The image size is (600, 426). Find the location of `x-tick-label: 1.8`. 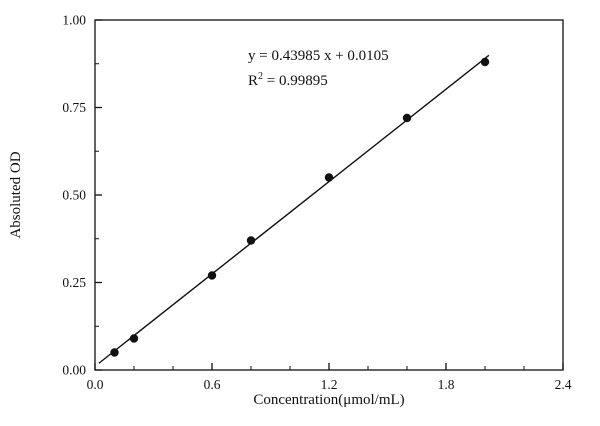

x-tick-label: 1.8 is located at coordinates (446, 384).